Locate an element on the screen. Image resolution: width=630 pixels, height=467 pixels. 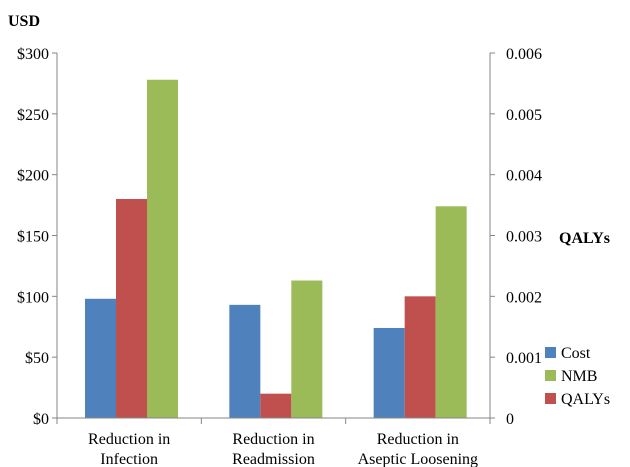
x-tick-label: Infection is located at coordinates (129, 459).